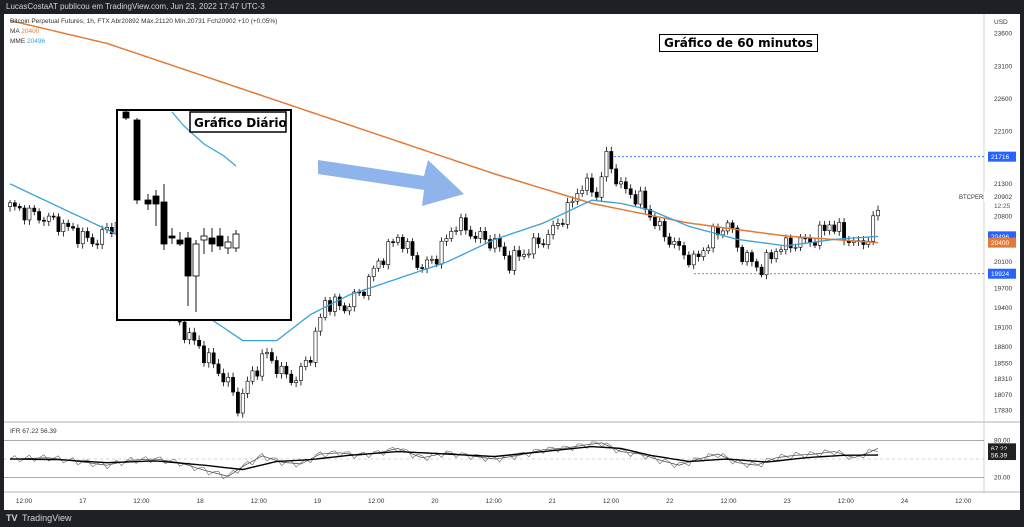 The height and width of the screenshot is (527, 1024). Describe the element at coordinates (444, 458) in the screenshot. I see `rsi-ma-line` at that location.